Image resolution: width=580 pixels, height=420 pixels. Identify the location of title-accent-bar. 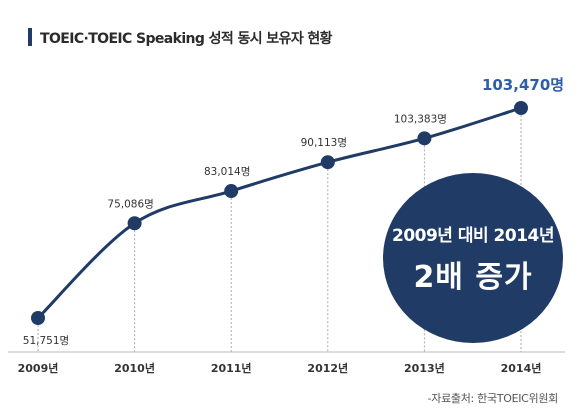
(30, 37).